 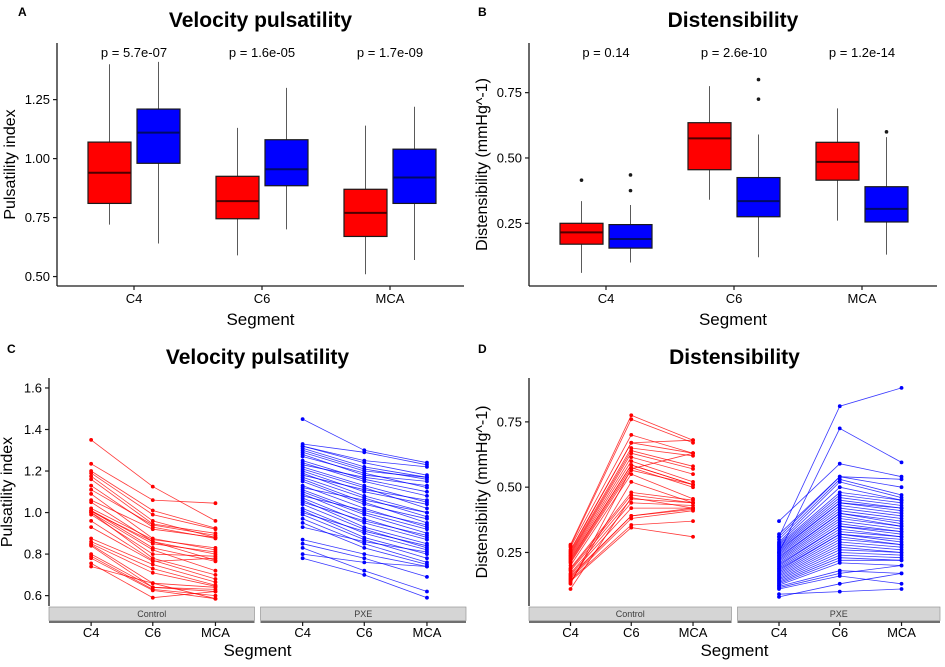 What do you see at coordinates (258, 357) in the screenshot?
I see `panel-title: Velocity pulsatility` at bounding box center [258, 357].